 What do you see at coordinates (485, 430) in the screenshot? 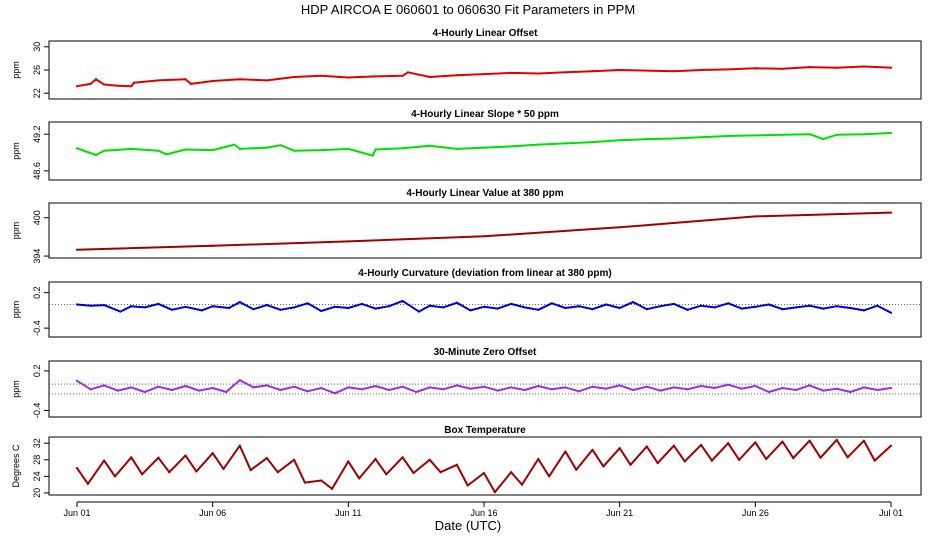
I see `panel-title: Box Temperature` at bounding box center [485, 430].